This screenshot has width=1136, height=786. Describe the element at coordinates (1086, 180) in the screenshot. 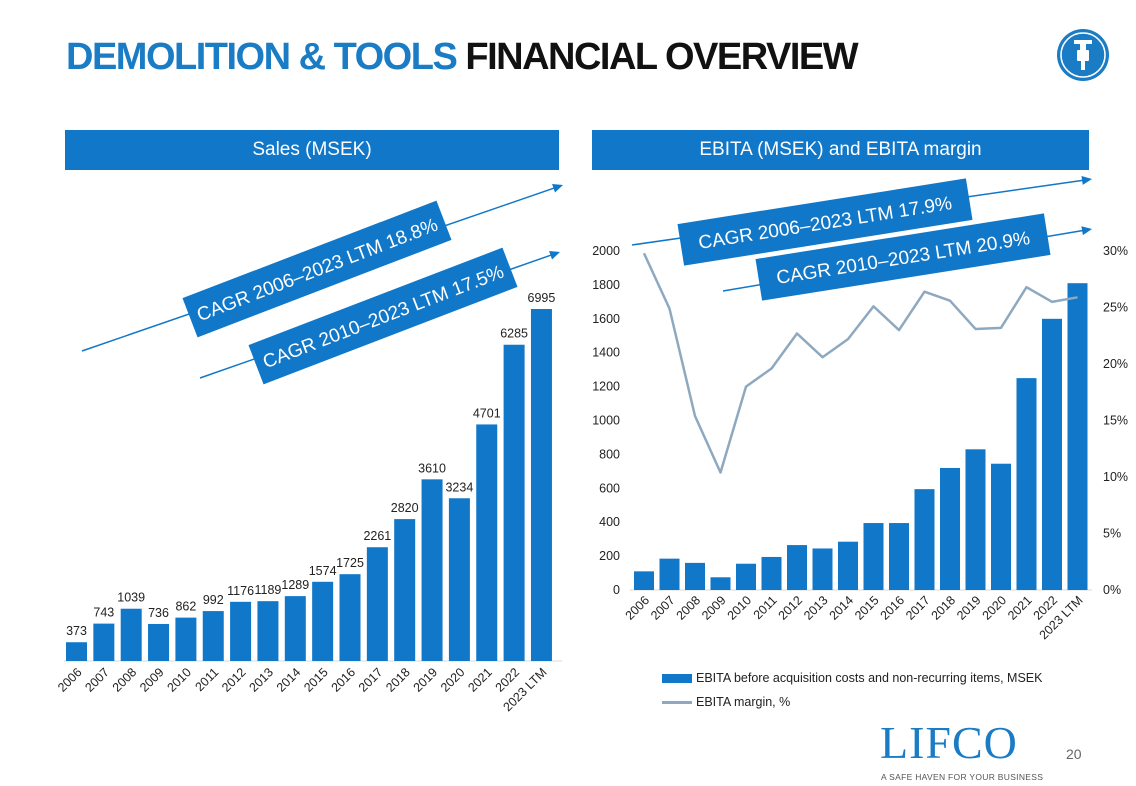

I see `ebita-cagr-arrow-1-head` at that location.